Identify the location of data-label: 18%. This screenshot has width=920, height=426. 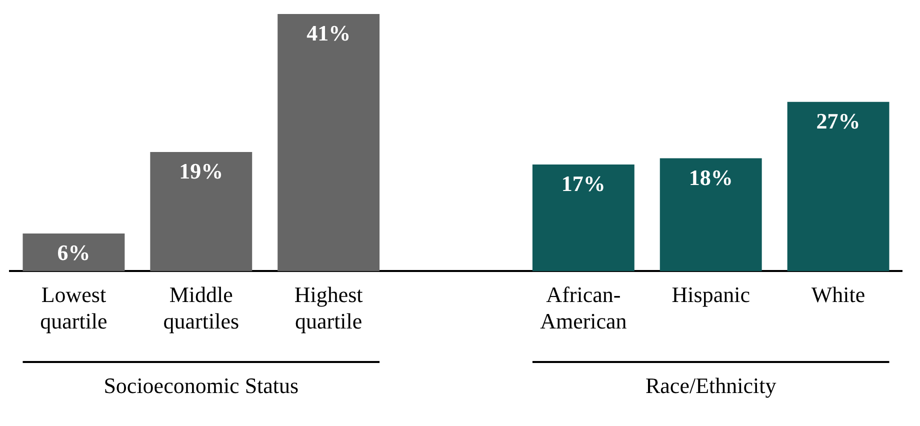
(710, 177).